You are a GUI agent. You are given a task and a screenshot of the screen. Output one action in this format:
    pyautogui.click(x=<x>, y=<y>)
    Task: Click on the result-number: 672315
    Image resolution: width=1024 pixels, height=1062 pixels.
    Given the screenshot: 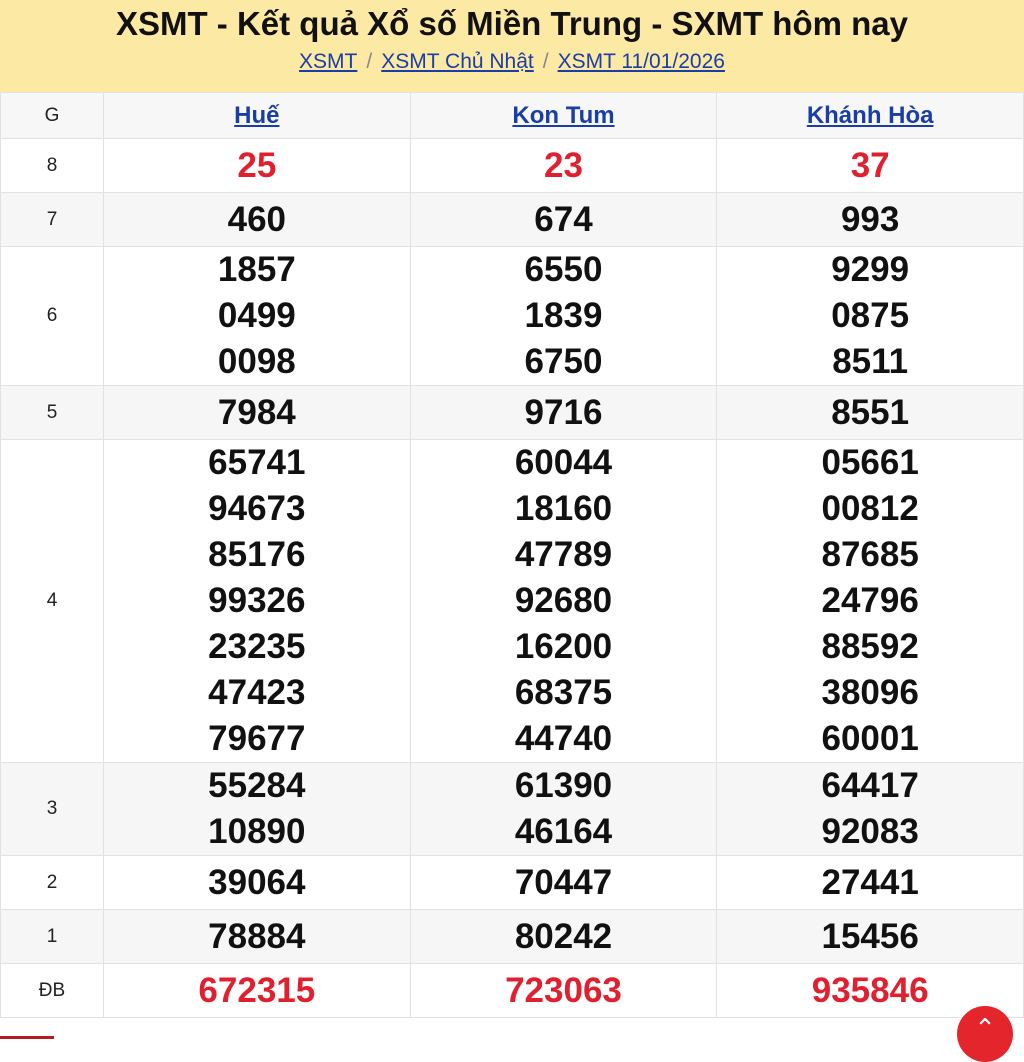 What is the action you would take?
    pyautogui.click(x=257, y=990)
    